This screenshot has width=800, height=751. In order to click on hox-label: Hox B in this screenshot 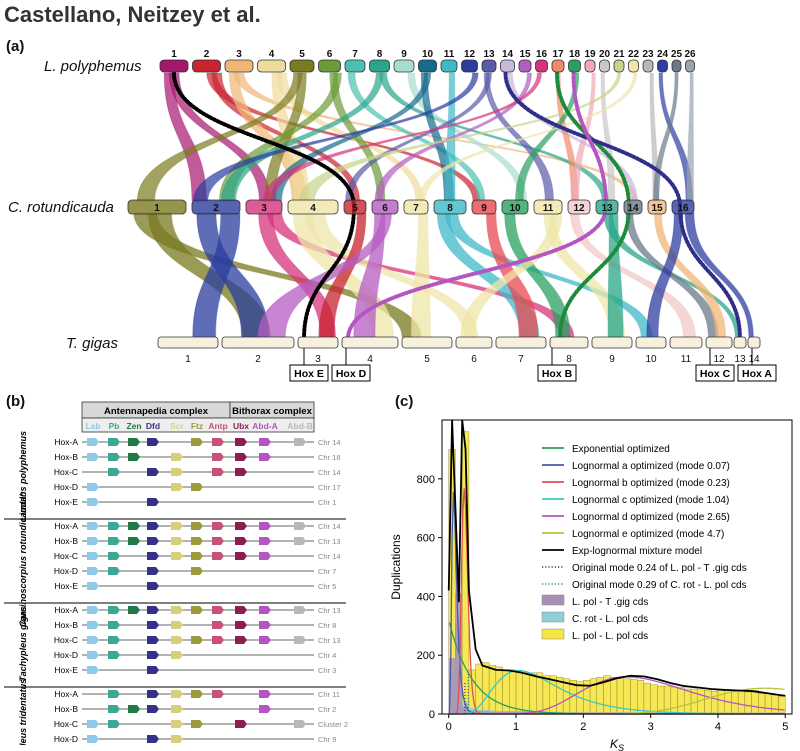, I will do `click(557, 374)`.